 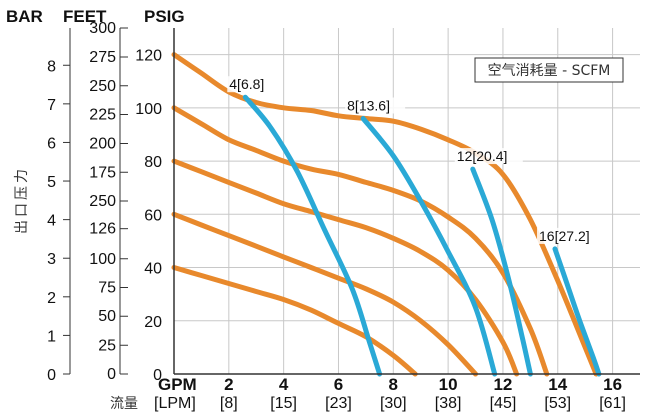 I want to click on x-tick-gpm: 12, so click(x=502, y=384).